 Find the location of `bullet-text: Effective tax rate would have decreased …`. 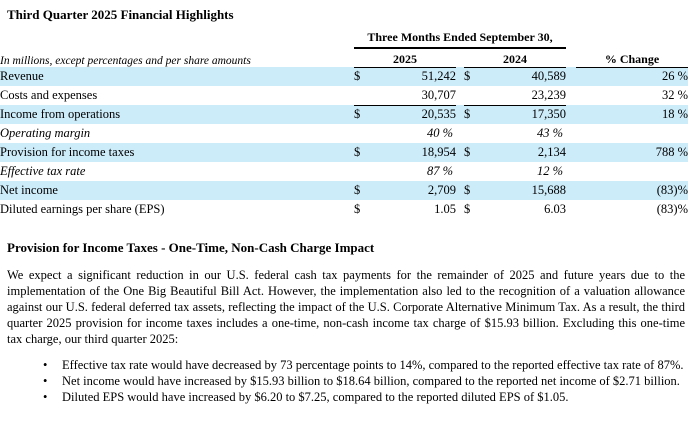

bullet-text: Effective tax rate would have decreased … is located at coordinates (373, 365).